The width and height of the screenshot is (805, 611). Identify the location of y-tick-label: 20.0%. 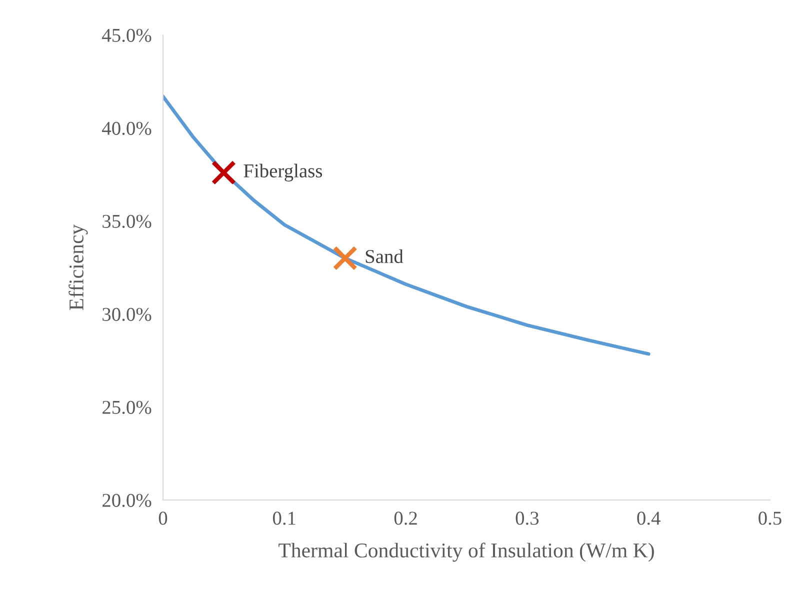
(127, 501).